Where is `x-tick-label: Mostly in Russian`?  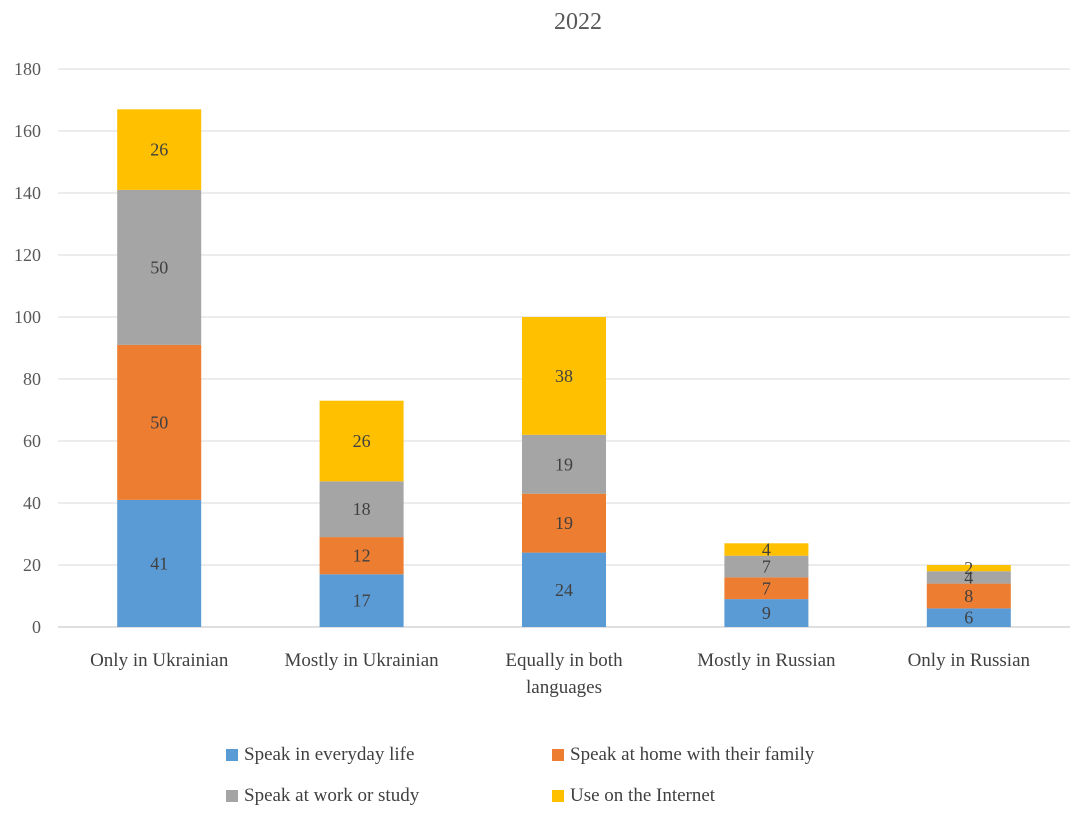
x-tick-label: Mostly in Russian is located at coordinates (766, 660).